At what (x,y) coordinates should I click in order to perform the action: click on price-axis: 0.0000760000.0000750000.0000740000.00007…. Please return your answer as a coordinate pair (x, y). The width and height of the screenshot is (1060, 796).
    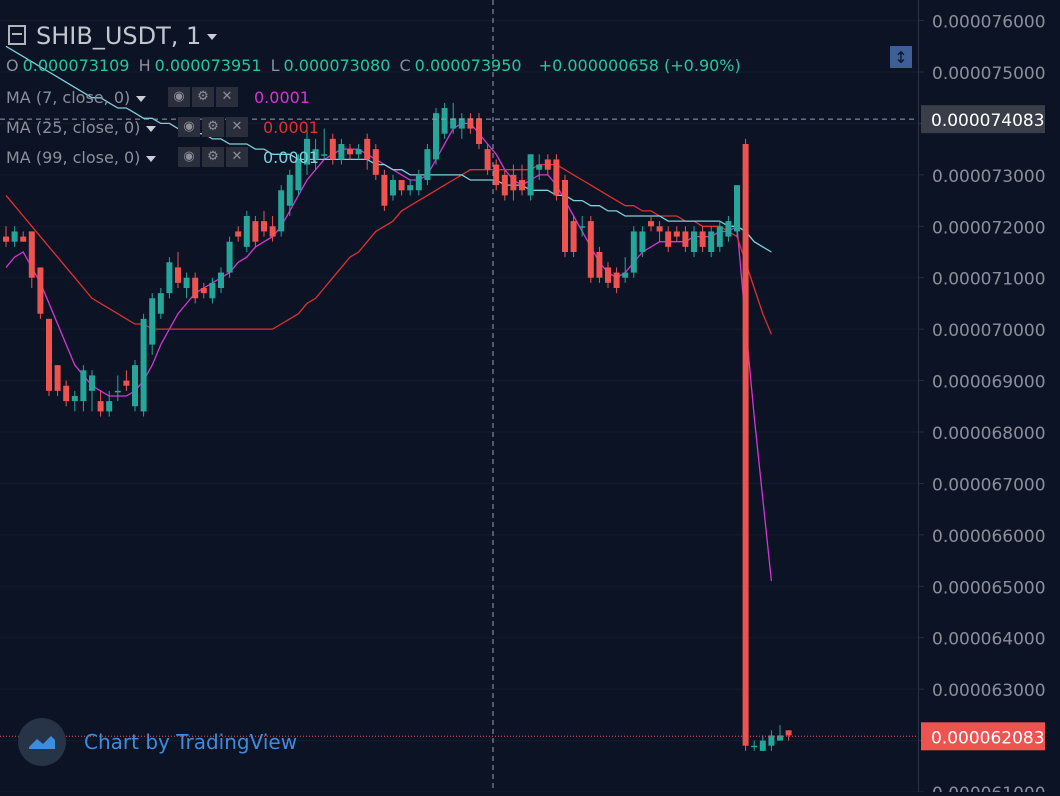
    Looking at the image, I should click on (989, 398).